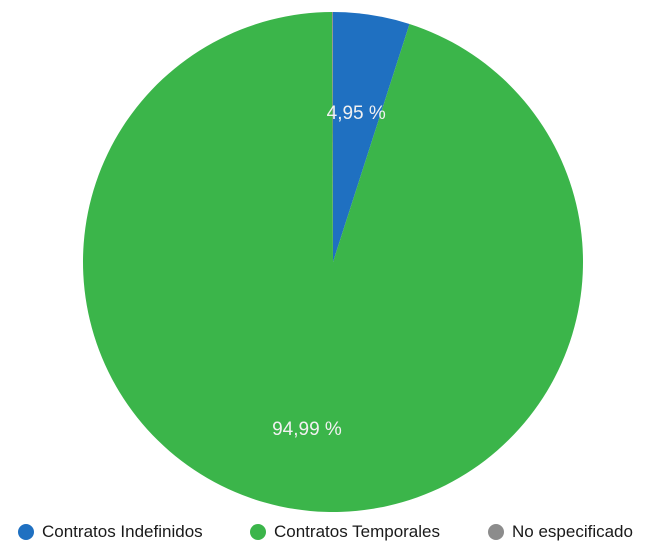 The height and width of the screenshot is (546, 651). I want to click on pie-slice-no-especificado, so click(332, 136).